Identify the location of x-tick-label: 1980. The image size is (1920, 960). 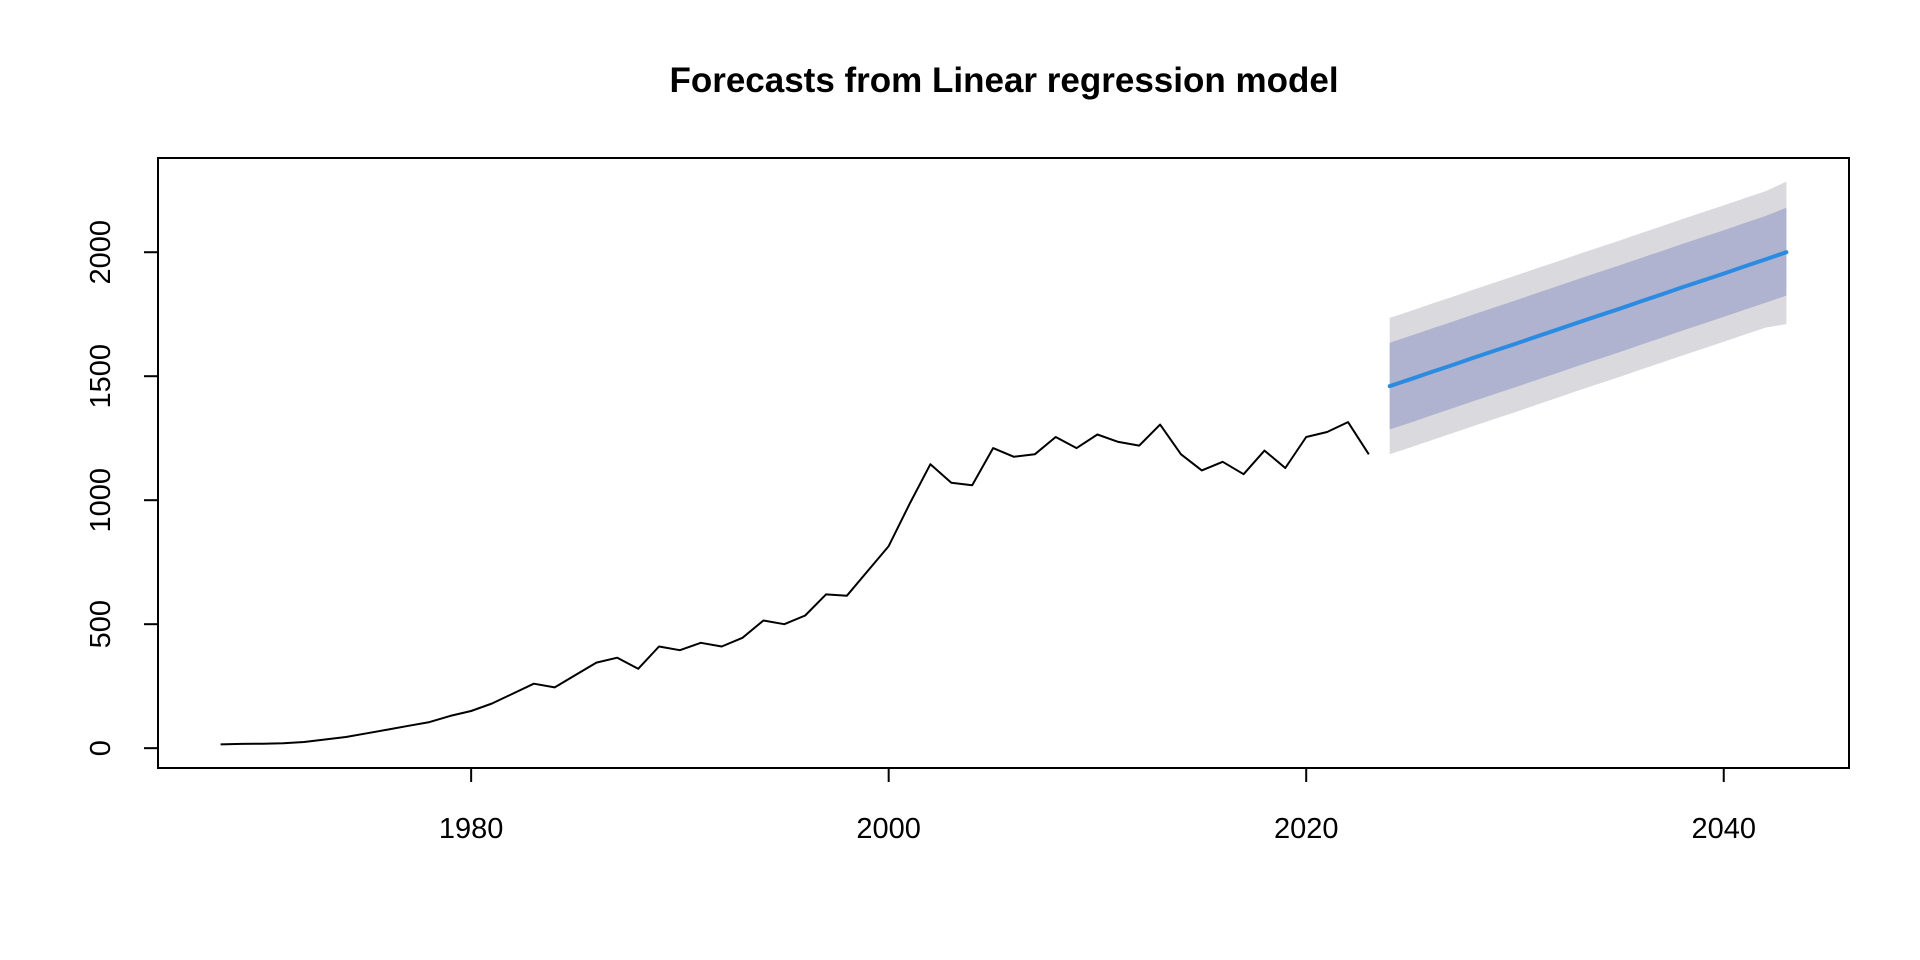
(471, 829).